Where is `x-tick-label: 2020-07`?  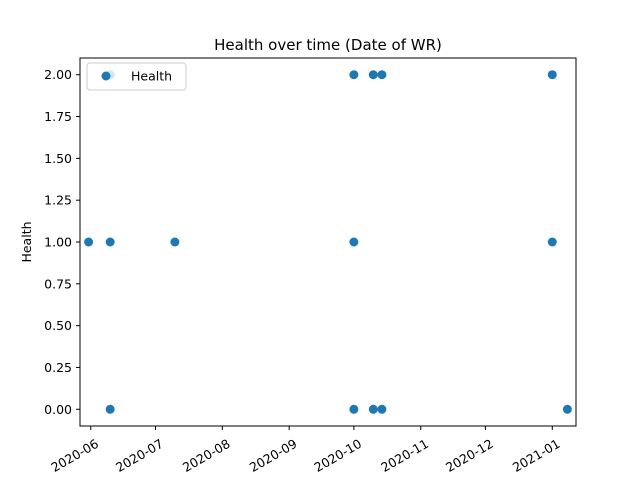
x-tick-label: 2020-07 is located at coordinates (139, 455).